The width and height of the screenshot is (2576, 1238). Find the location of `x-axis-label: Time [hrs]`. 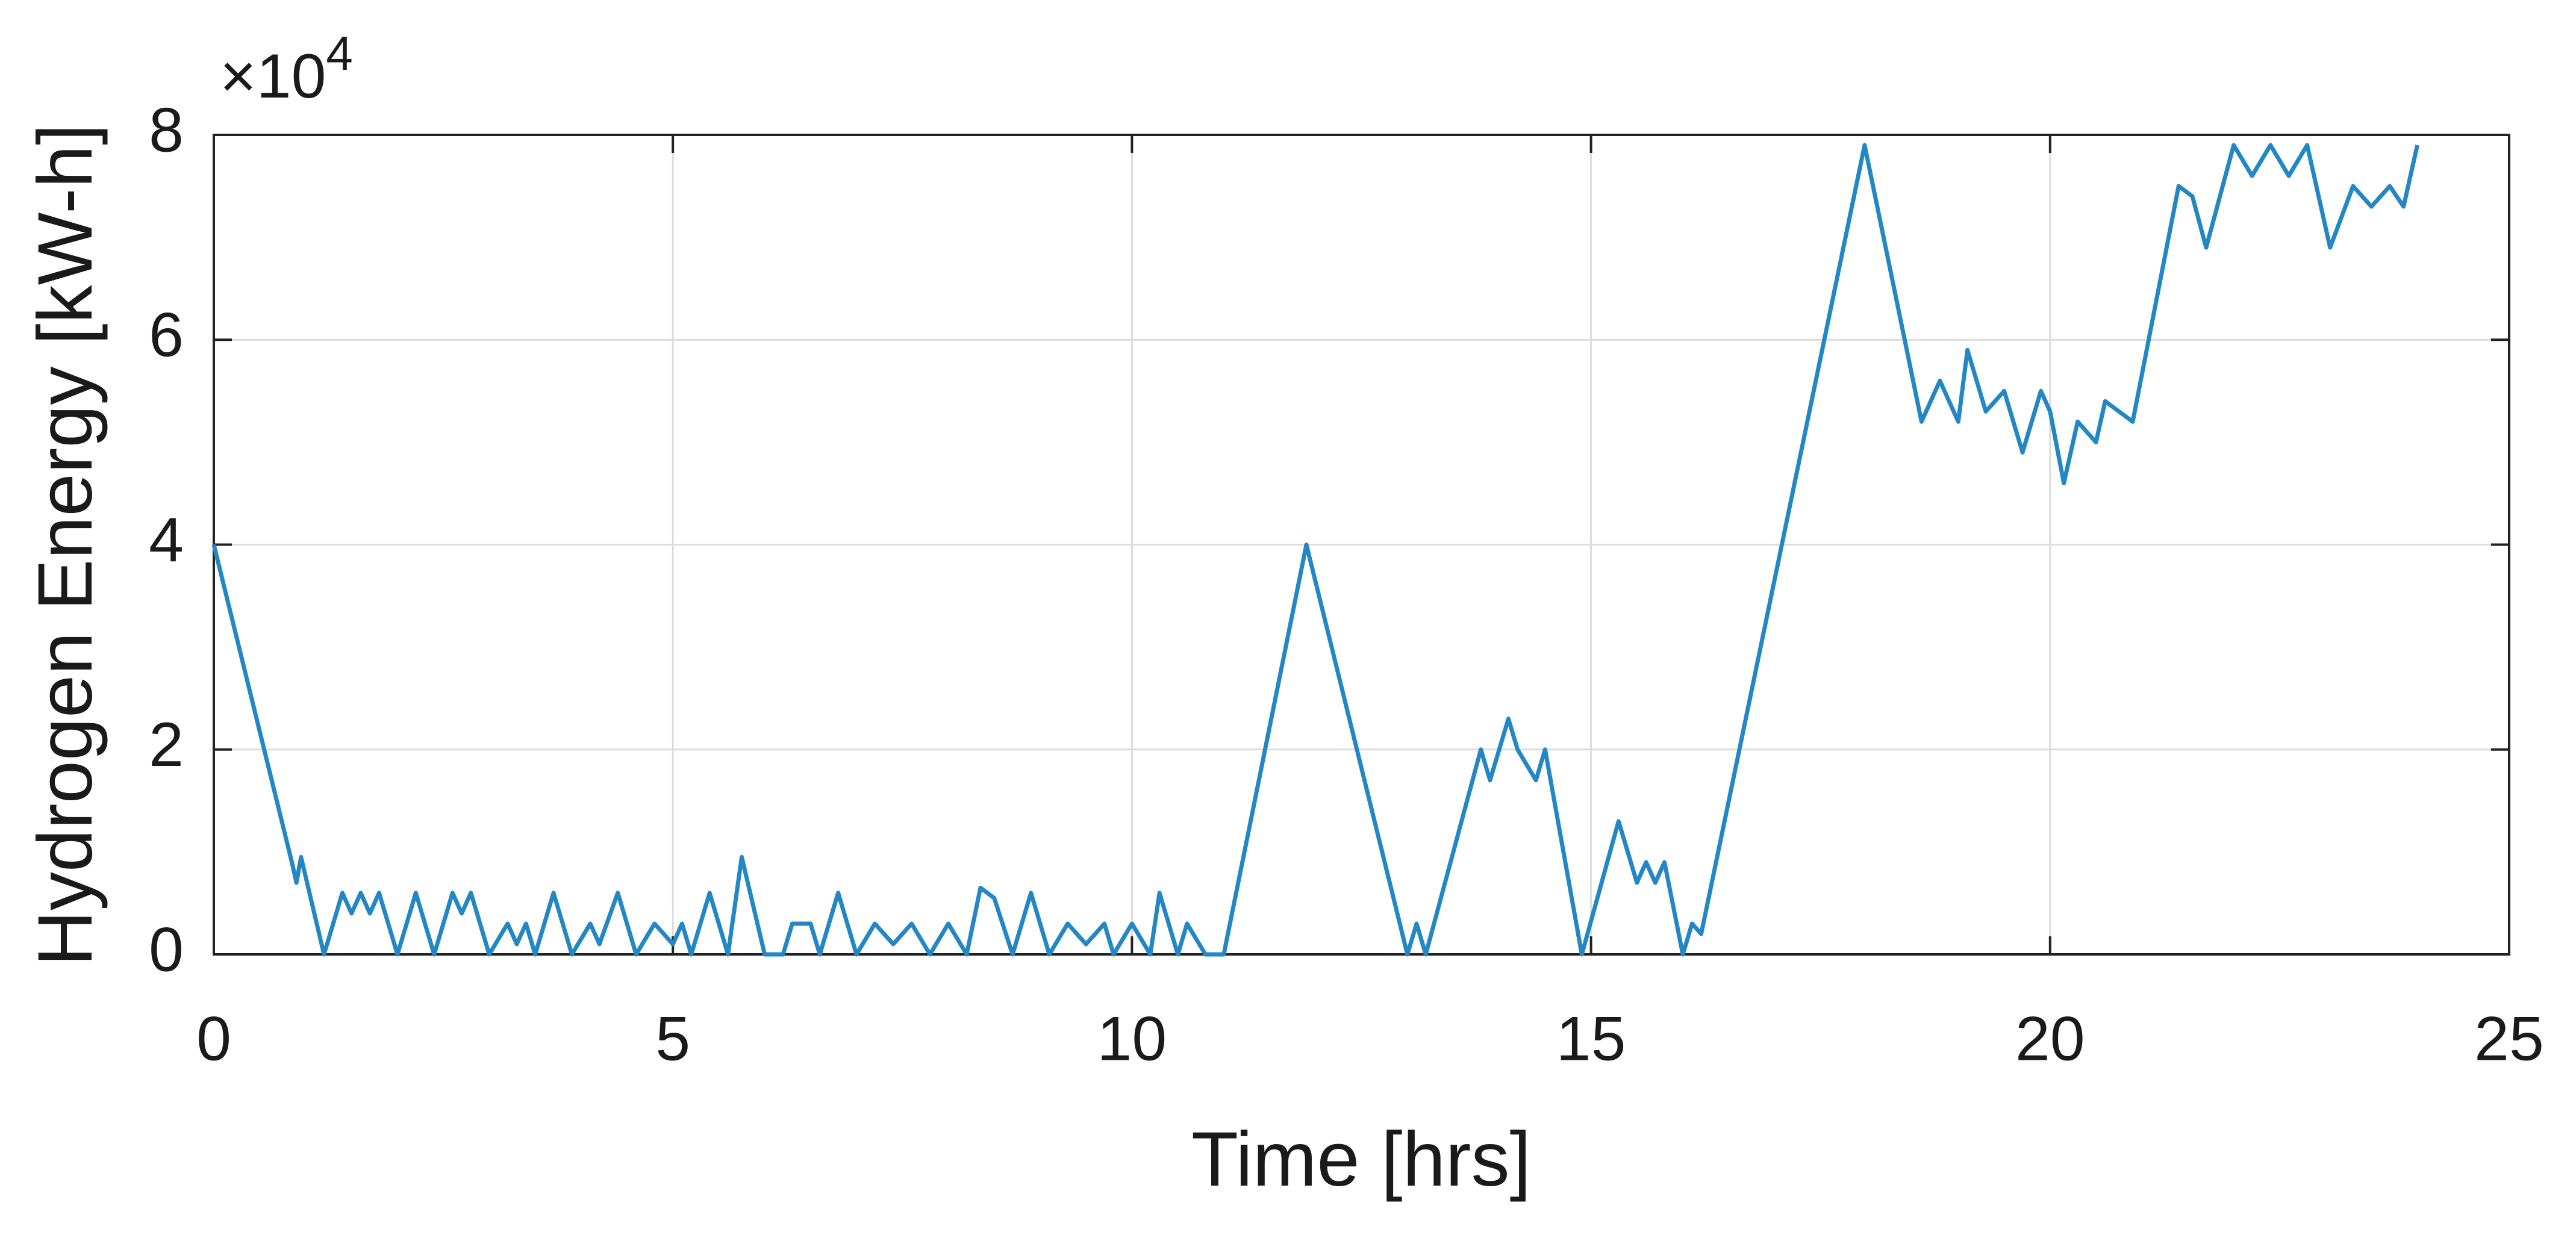

x-axis-label: Time [hrs] is located at coordinates (1361, 1159).